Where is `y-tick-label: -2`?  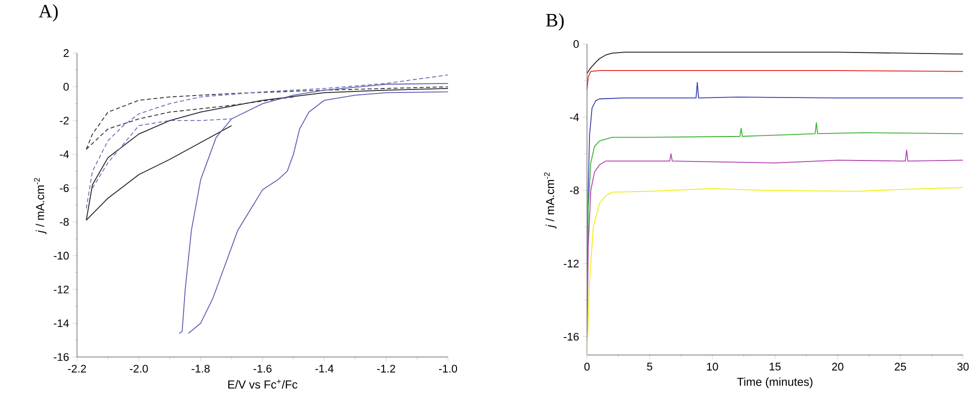
y-tick-label: -2 is located at coordinates (64, 120).